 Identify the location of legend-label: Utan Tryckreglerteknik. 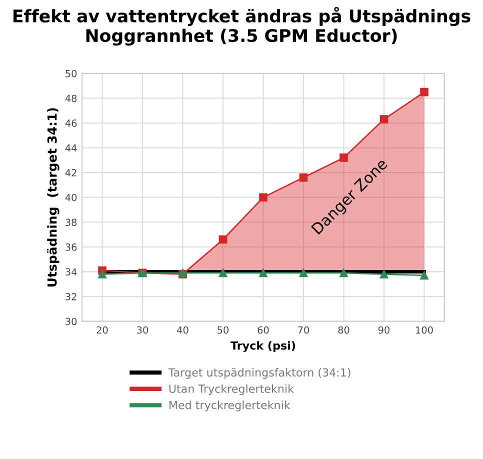
(231, 390).